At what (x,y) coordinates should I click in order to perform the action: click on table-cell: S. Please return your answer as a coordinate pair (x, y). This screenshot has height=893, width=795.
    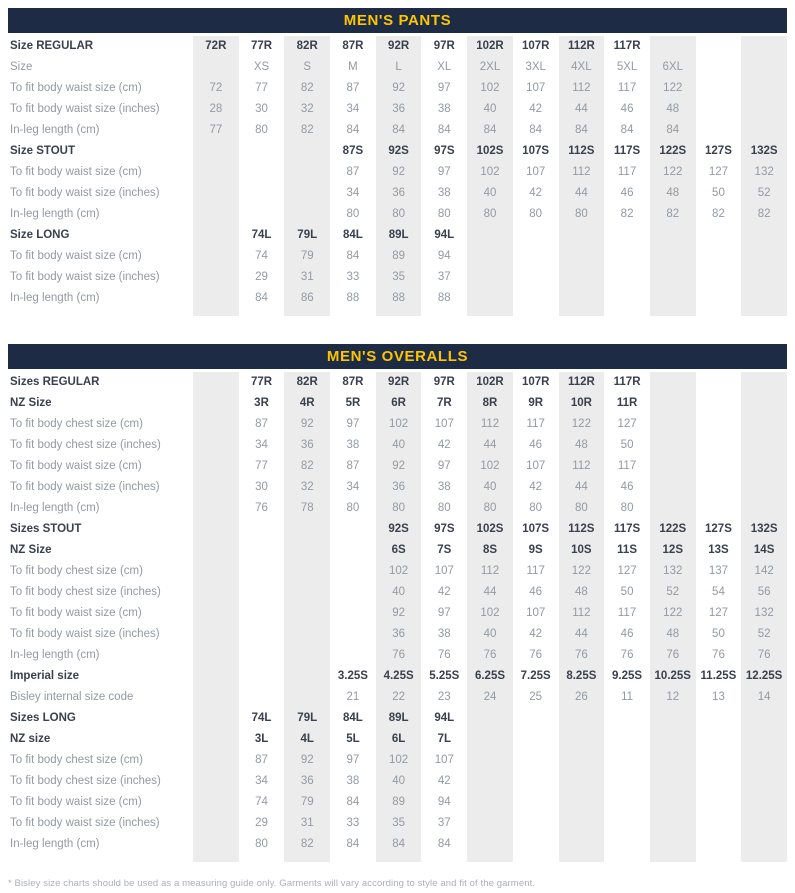
    Looking at the image, I should click on (307, 67).